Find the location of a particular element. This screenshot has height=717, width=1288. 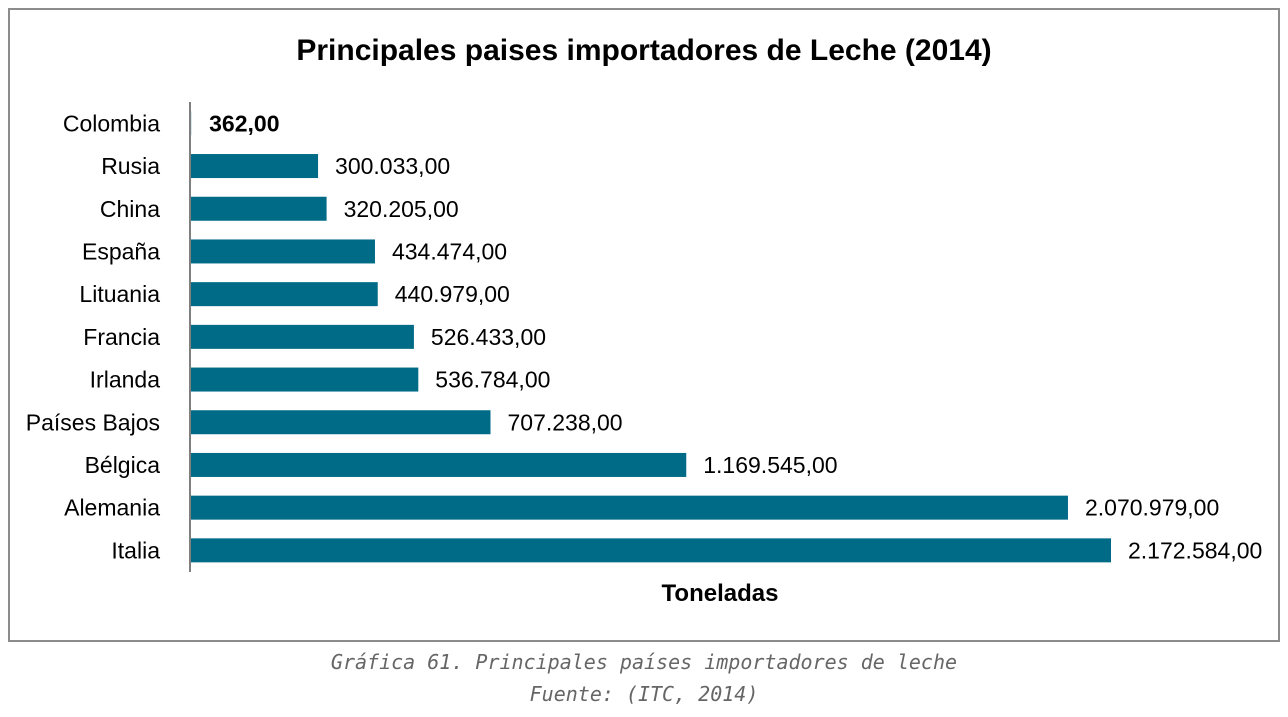

category-label: China is located at coordinates (130, 209).